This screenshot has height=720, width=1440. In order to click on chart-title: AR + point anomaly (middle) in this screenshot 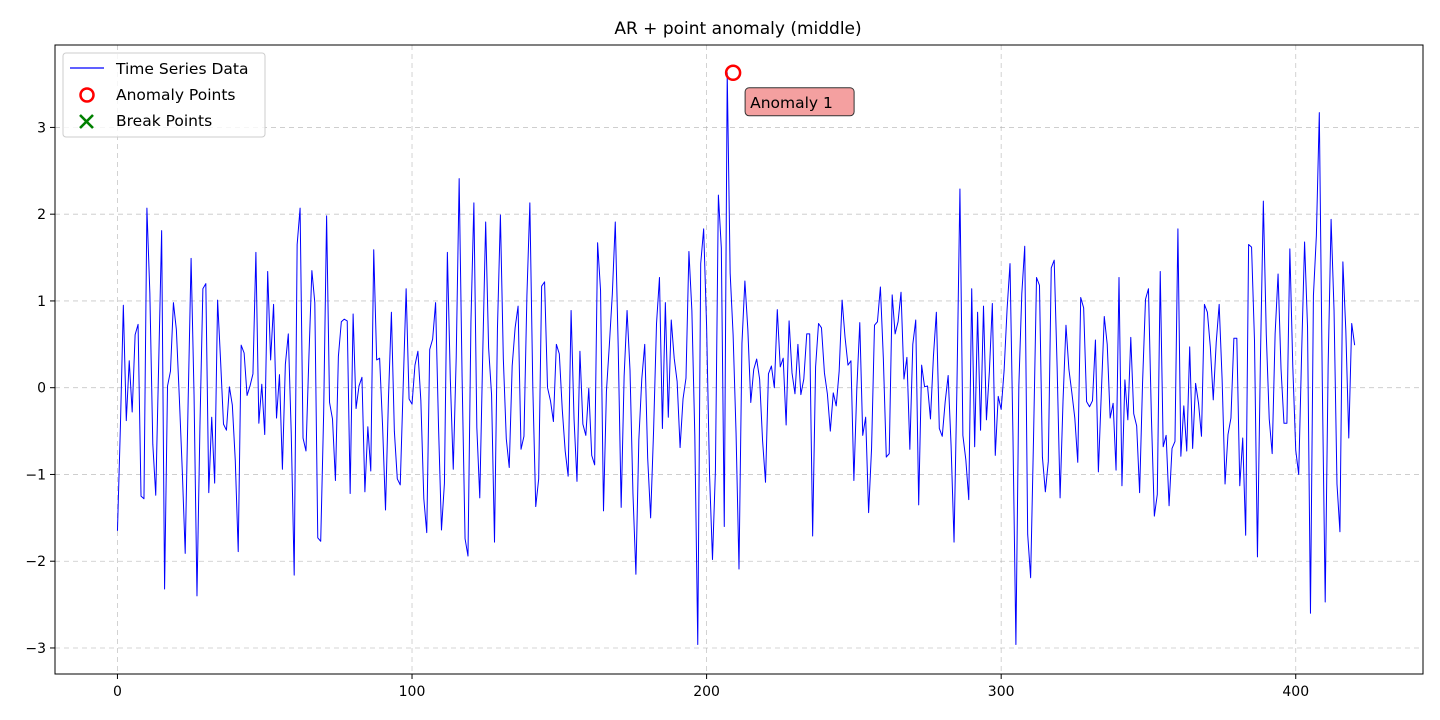, I will do `click(737, 29)`.